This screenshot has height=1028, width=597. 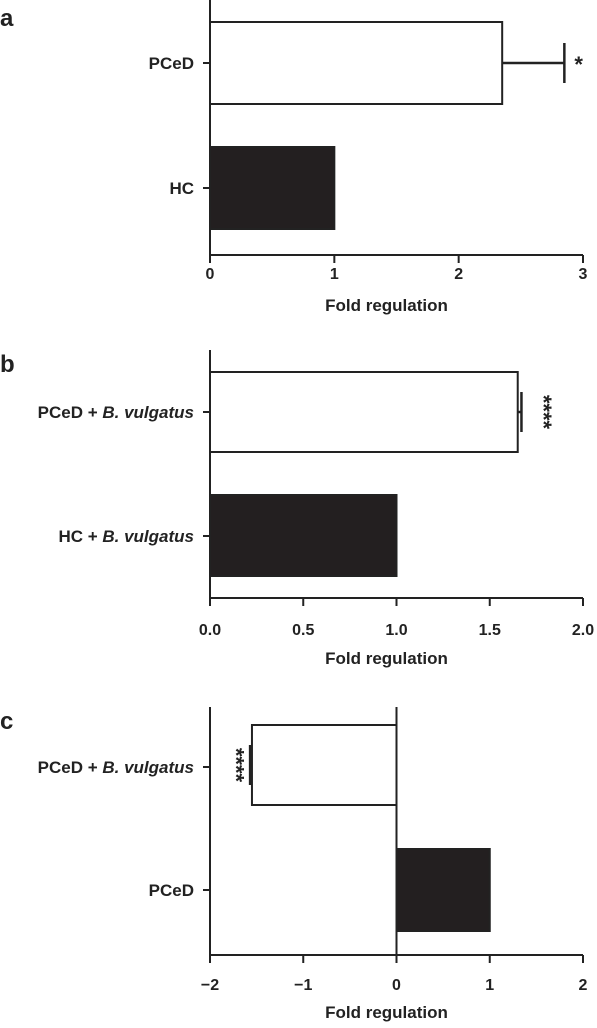 I want to click on significance-marker: *, so click(x=578, y=64).